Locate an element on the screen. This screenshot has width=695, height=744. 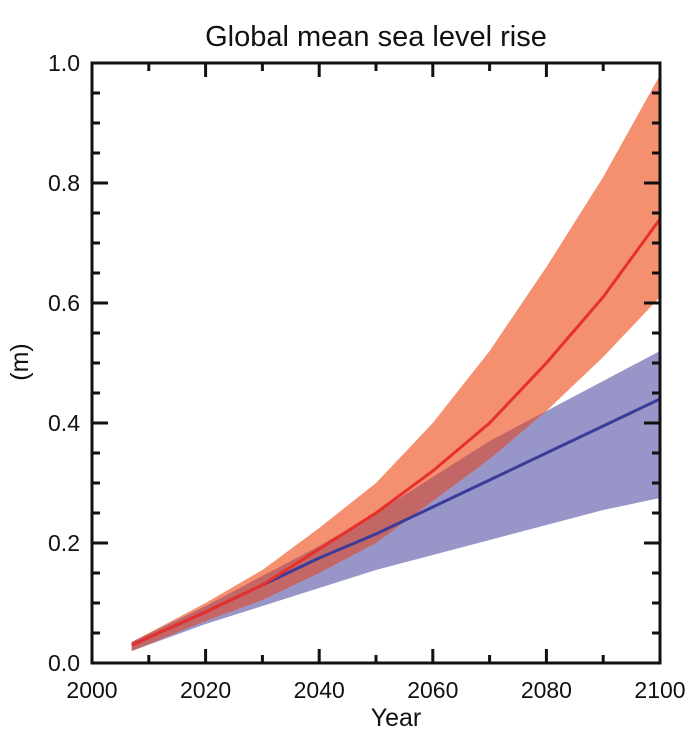
y-axis-label: (m) is located at coordinates (20, 361).